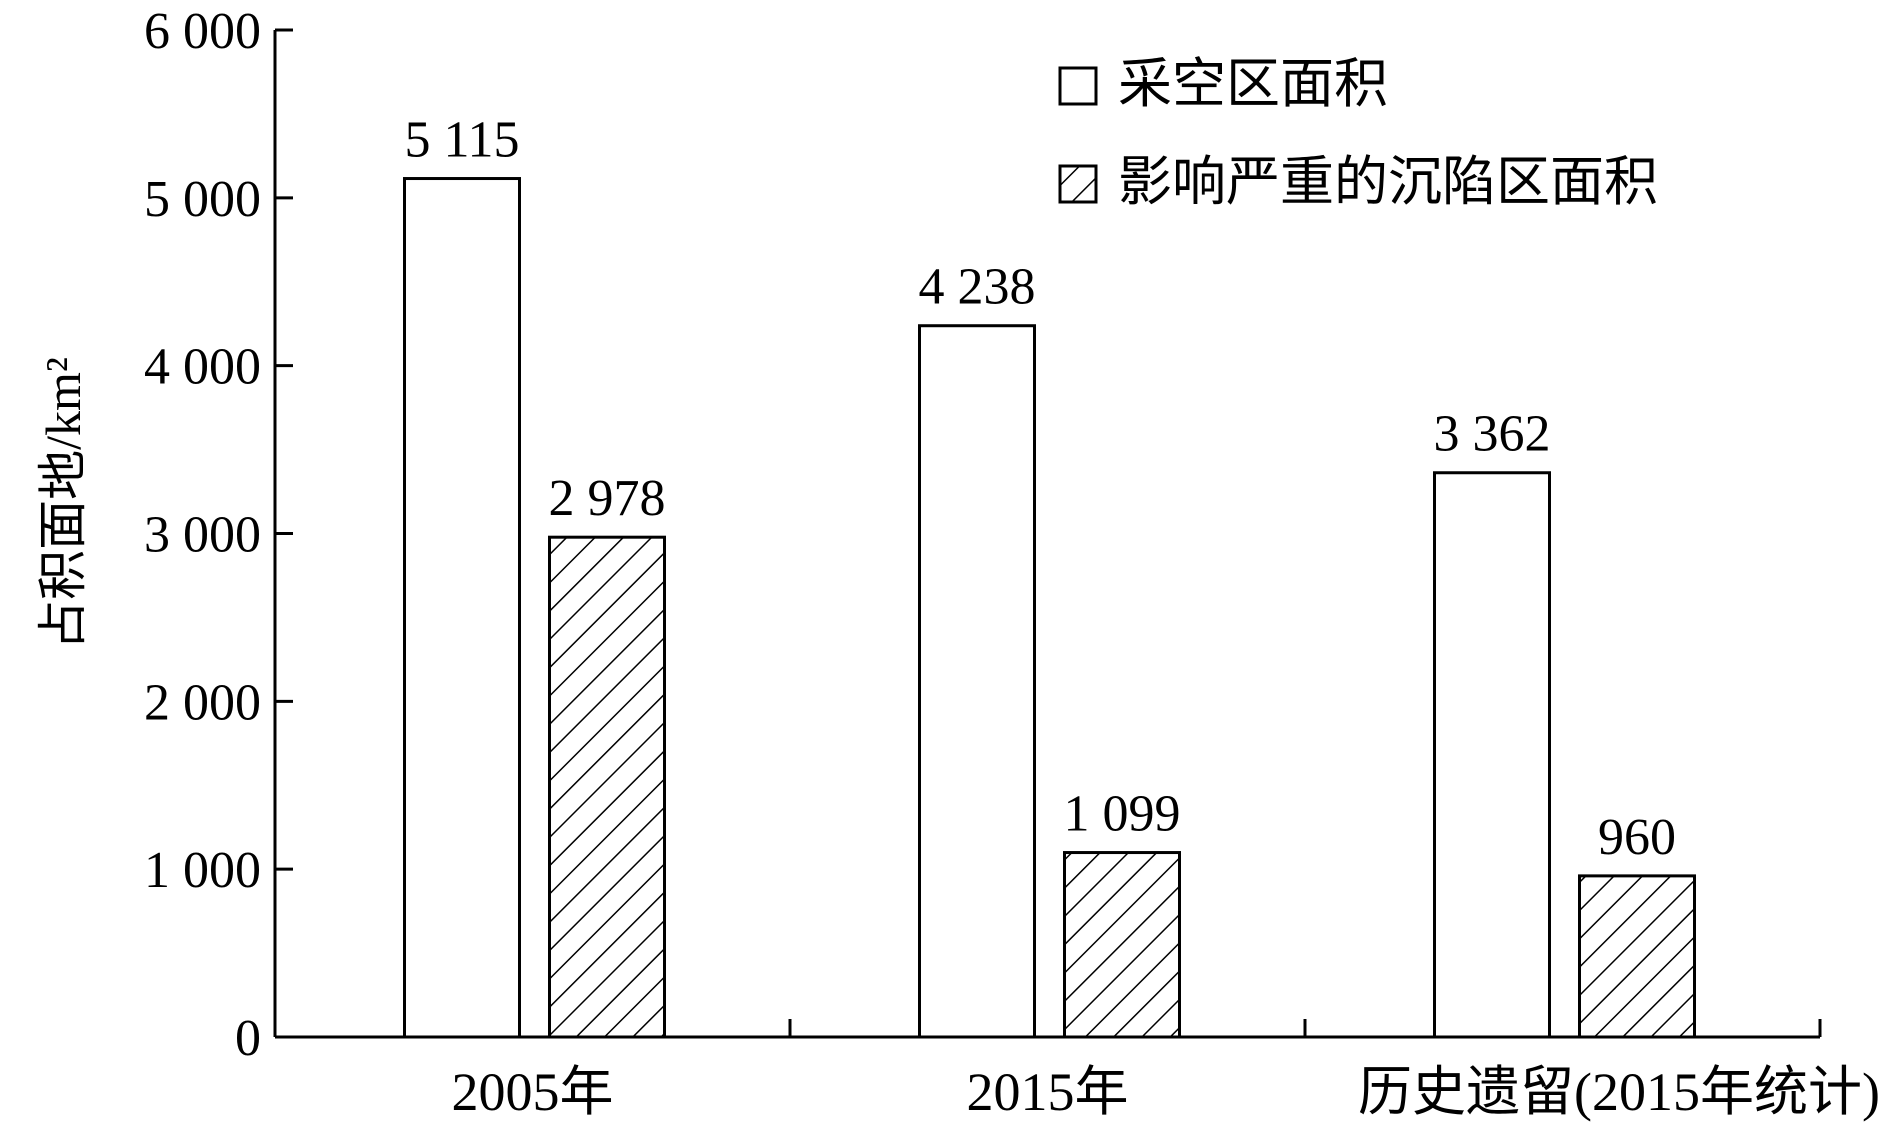 This screenshot has width=1885, height=1135. Describe the element at coordinates (1637, 837) in the screenshot. I see `bar-value-label: 960` at that location.